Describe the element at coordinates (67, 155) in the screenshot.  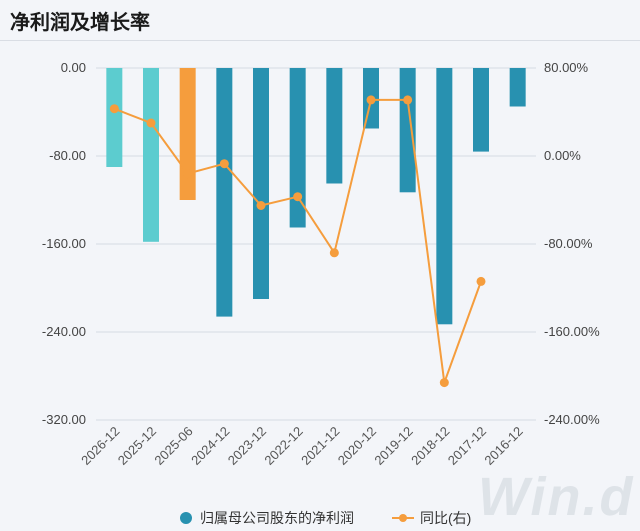
I see `y-left-tick-label: -80.00` at that location.